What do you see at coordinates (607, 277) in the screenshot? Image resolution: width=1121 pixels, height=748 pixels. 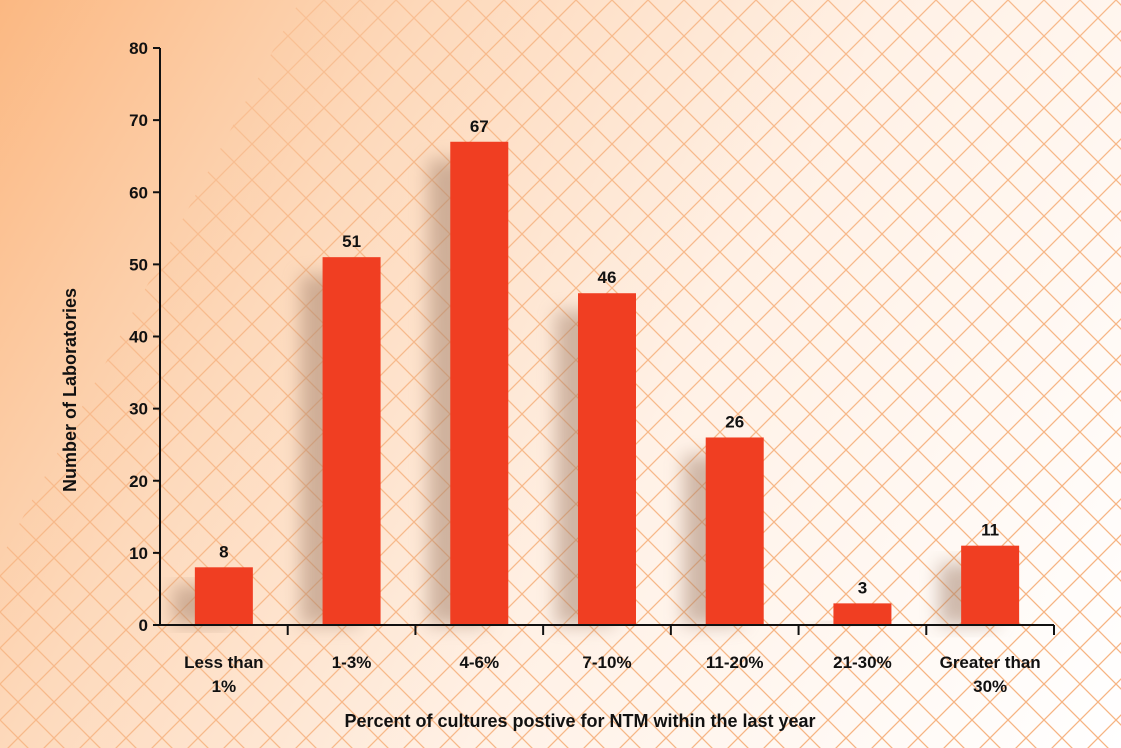 I see `data-label: 46` at bounding box center [607, 277].